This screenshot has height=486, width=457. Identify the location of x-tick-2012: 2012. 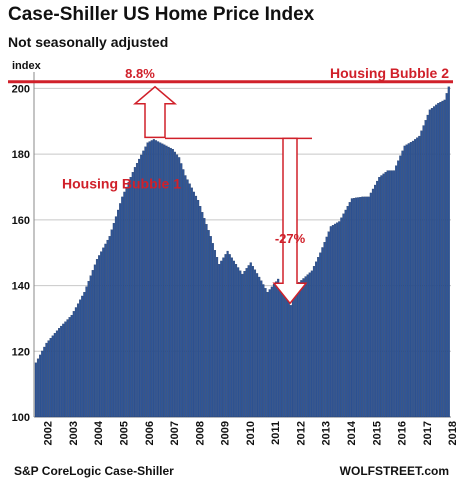
(301, 433).